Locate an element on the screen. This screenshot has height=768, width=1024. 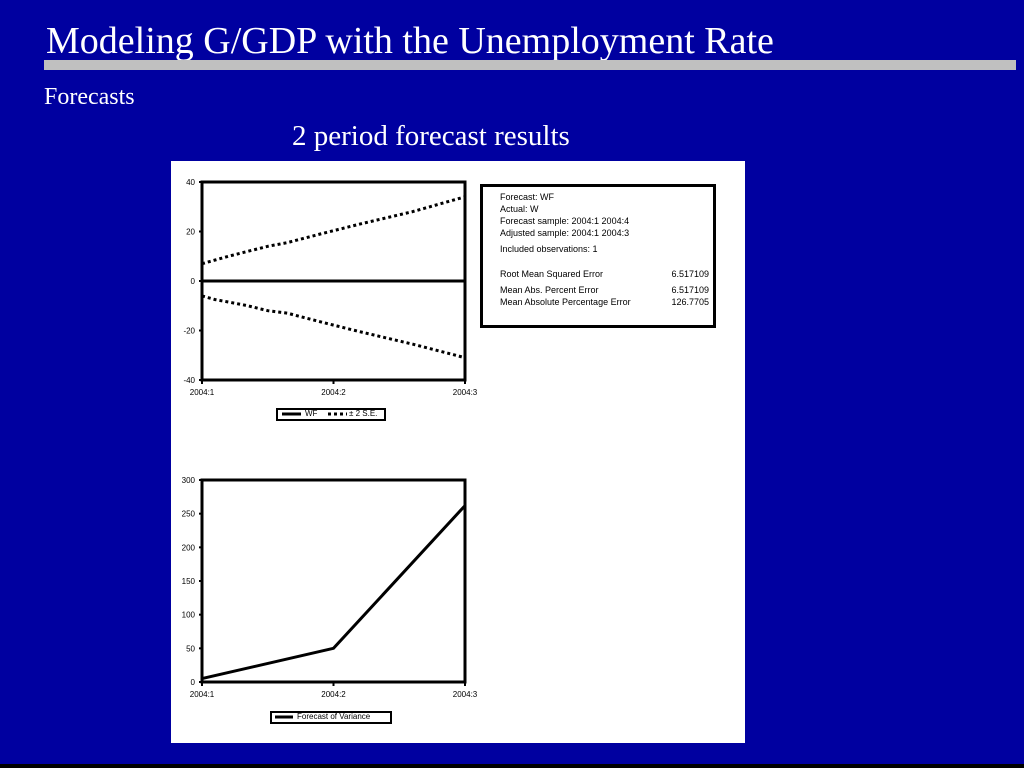
y-tick-label: 50 is located at coordinates (190, 648).